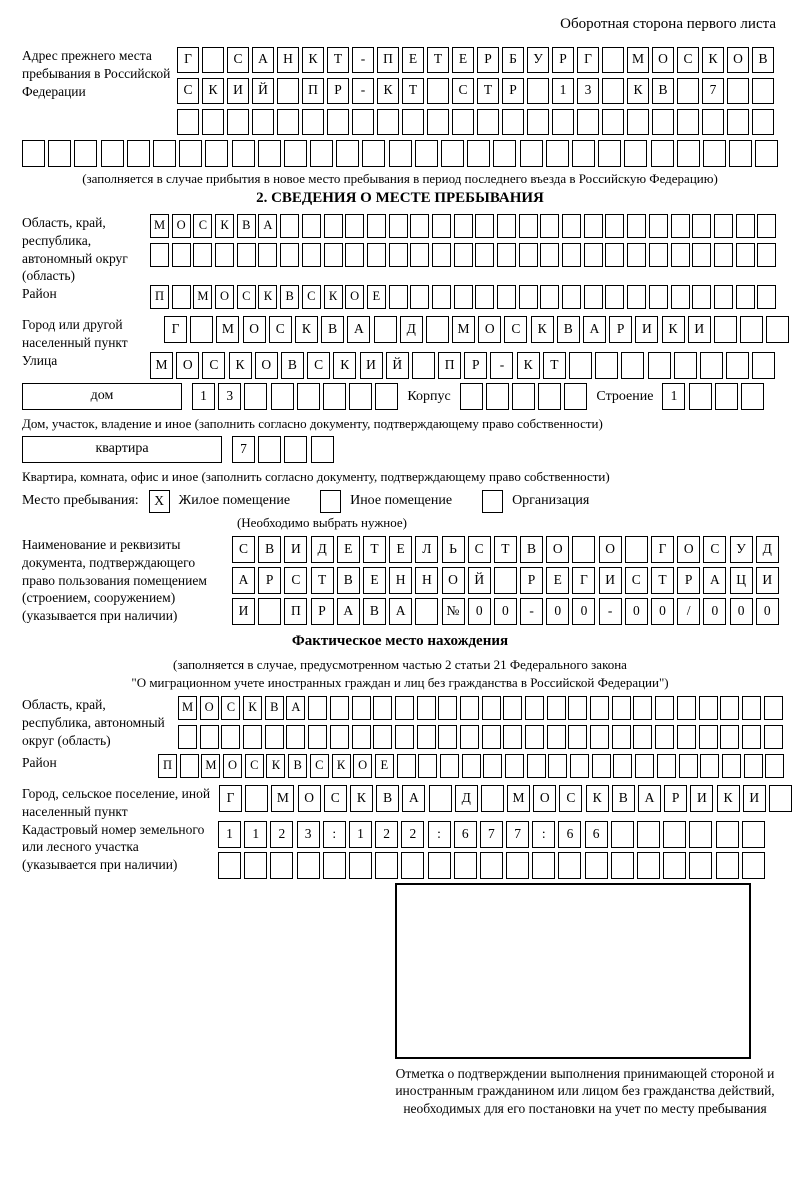  I want to click on other-premises-checkbox, so click(331, 501).